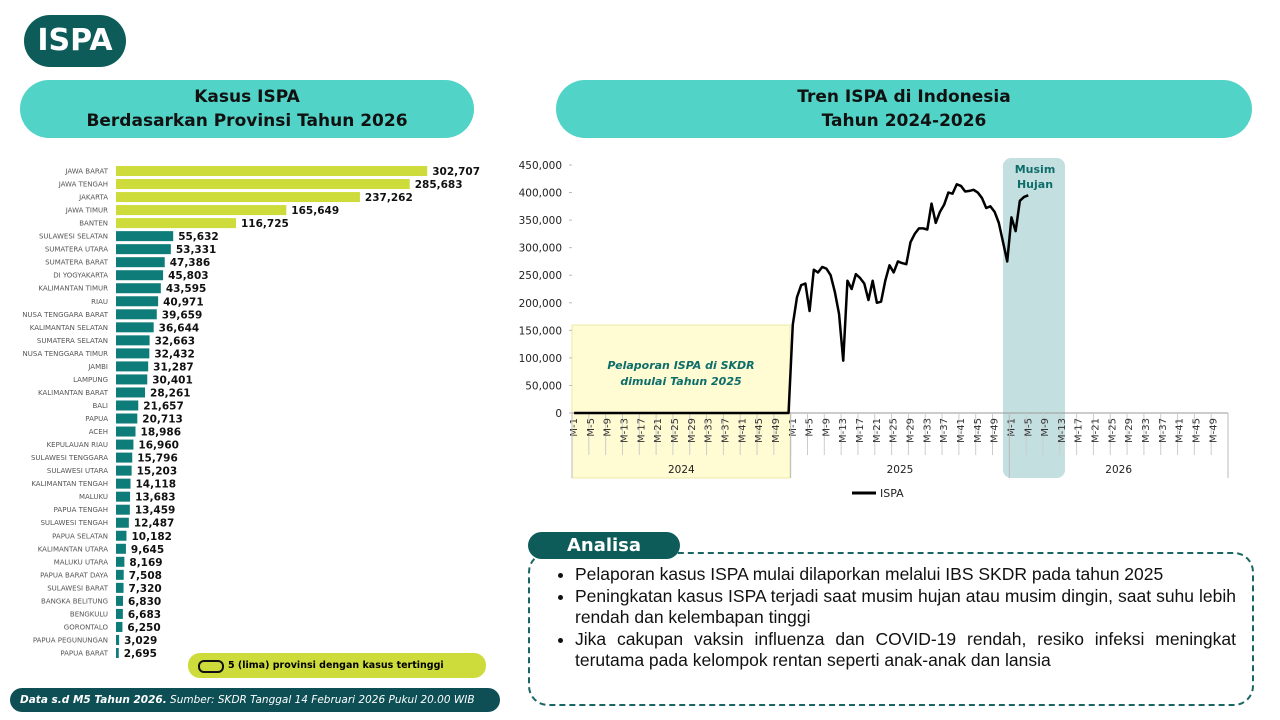  What do you see at coordinates (154, 524) in the screenshot?
I see `bar-value-label: 12,487` at bounding box center [154, 524].